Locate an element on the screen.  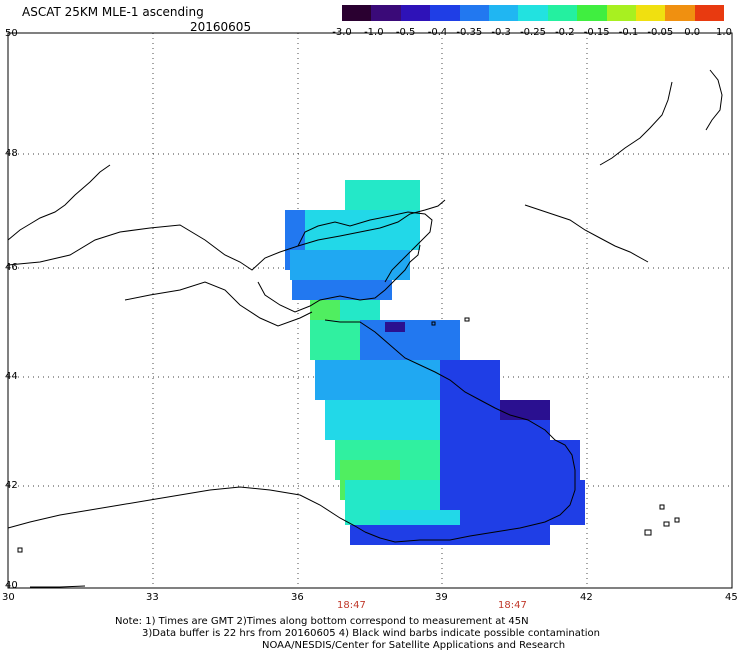
lat-label-42: 42 is located at coordinates (11, 485).